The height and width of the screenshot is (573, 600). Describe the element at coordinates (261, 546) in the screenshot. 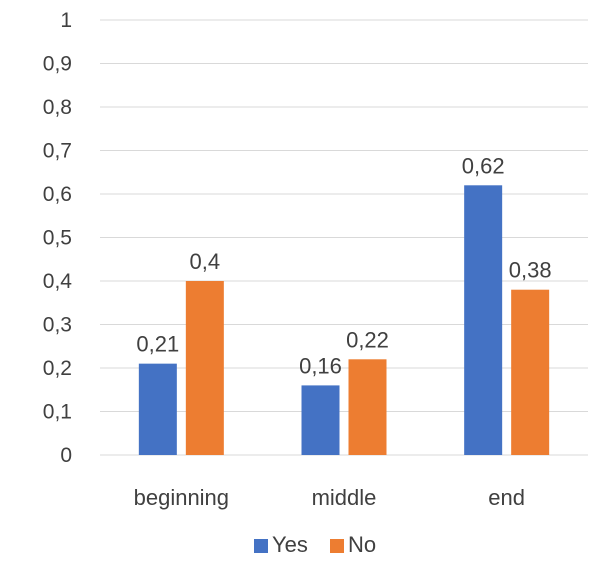

I see `legend-swatch-yes` at that location.